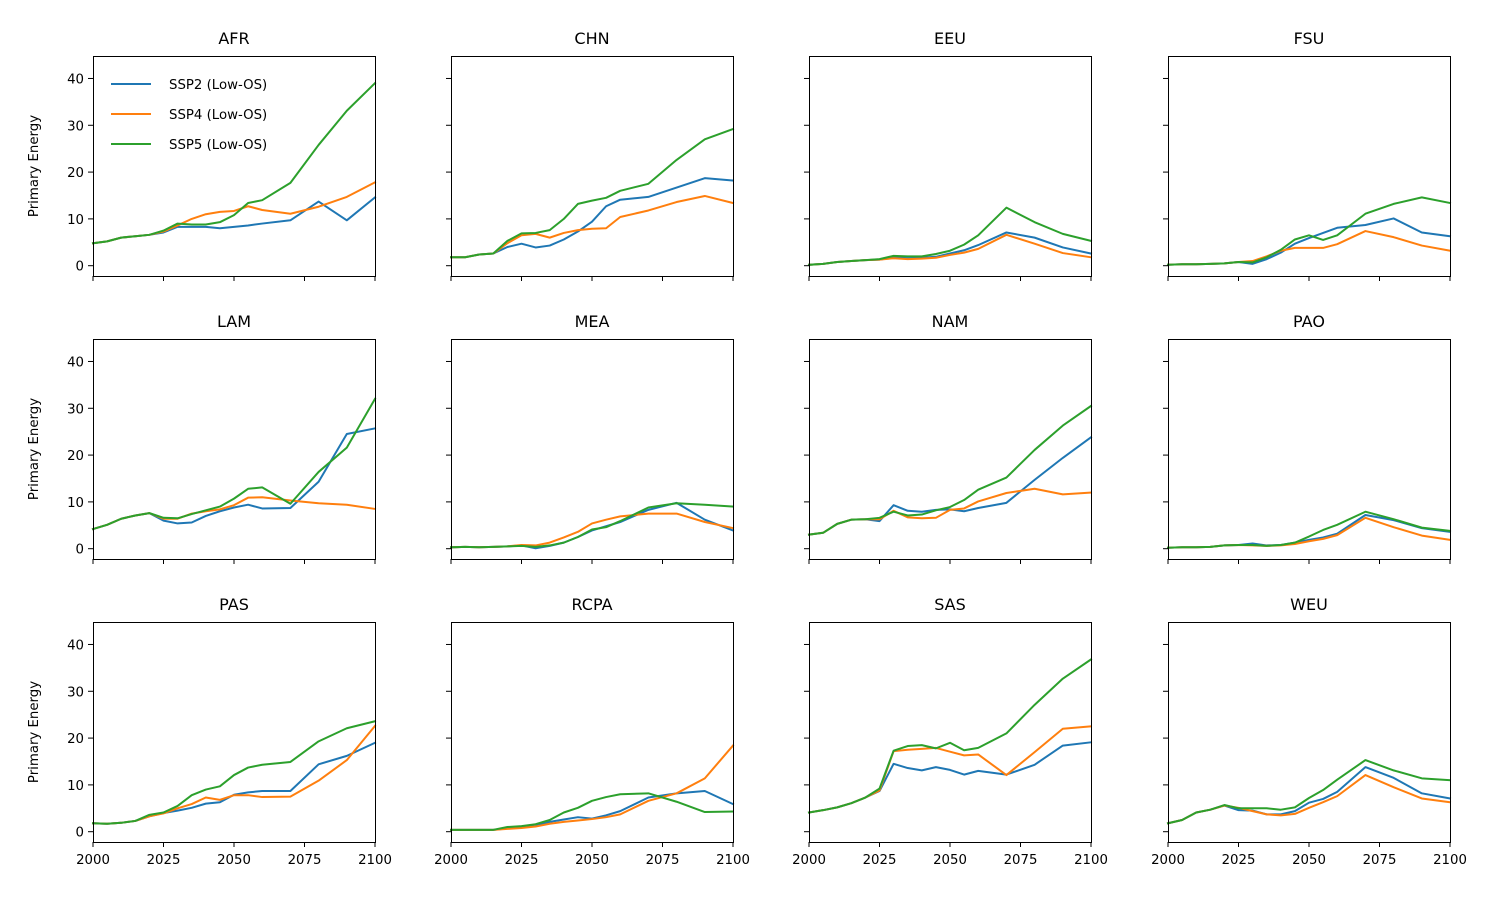  What do you see at coordinates (1309, 604) in the screenshot?
I see `panel-title-weu: WEU` at bounding box center [1309, 604].